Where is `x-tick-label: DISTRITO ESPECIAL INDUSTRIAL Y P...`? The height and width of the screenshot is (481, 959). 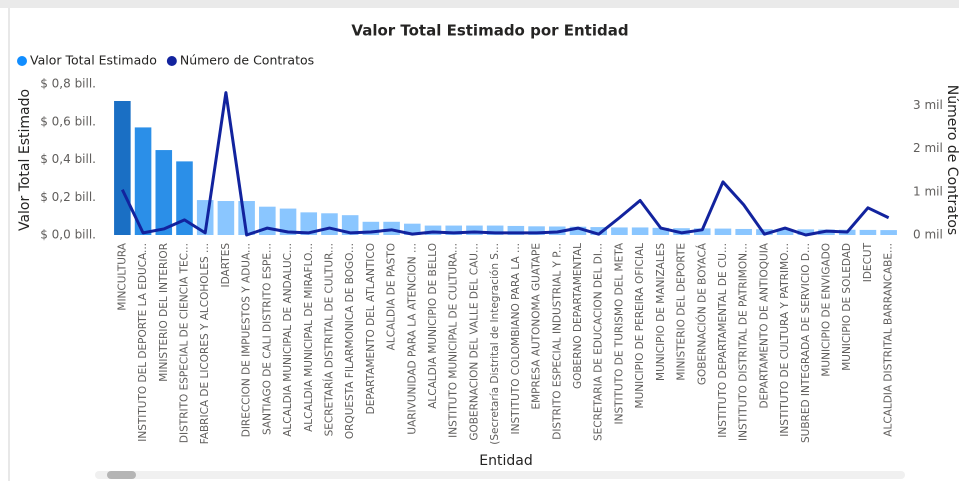
x-tick-label: DISTRITO ESPECIAL INDUSTRIAL Y P... is located at coordinates (557, 341).